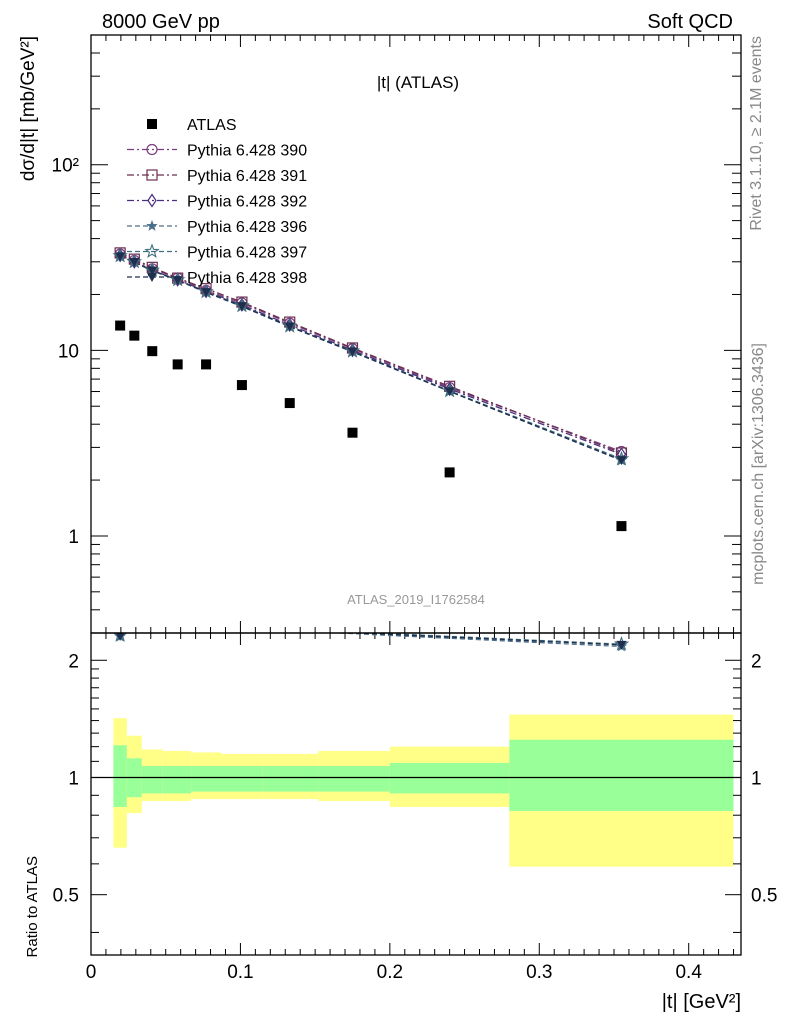 This screenshot has width=786, height=1029. Describe the element at coordinates (212, 125) in the screenshot. I see `legend-label-atlas: ATLAS` at that location.